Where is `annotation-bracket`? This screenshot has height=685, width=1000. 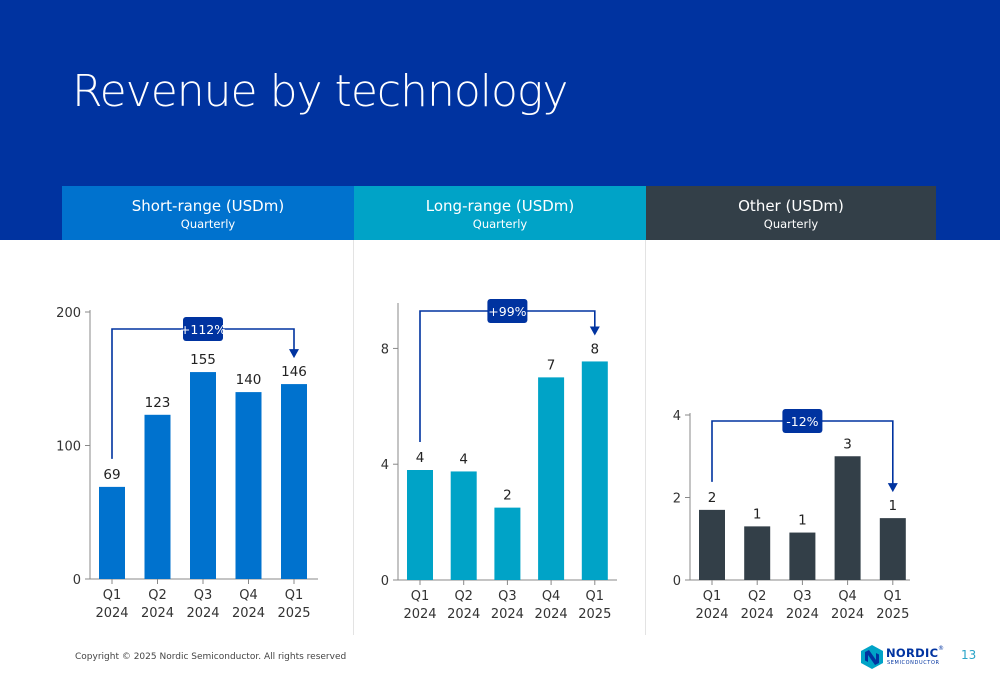 annotation-bracket is located at coordinates (507, 376).